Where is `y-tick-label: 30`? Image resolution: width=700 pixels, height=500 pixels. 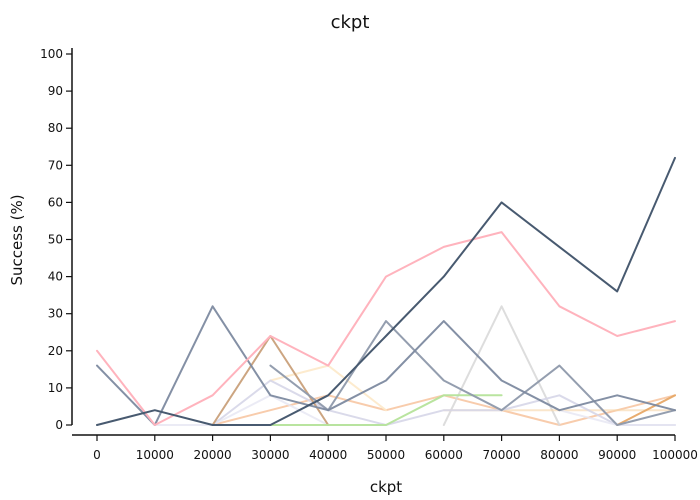
y-tick-label: 30 is located at coordinates (55, 314).